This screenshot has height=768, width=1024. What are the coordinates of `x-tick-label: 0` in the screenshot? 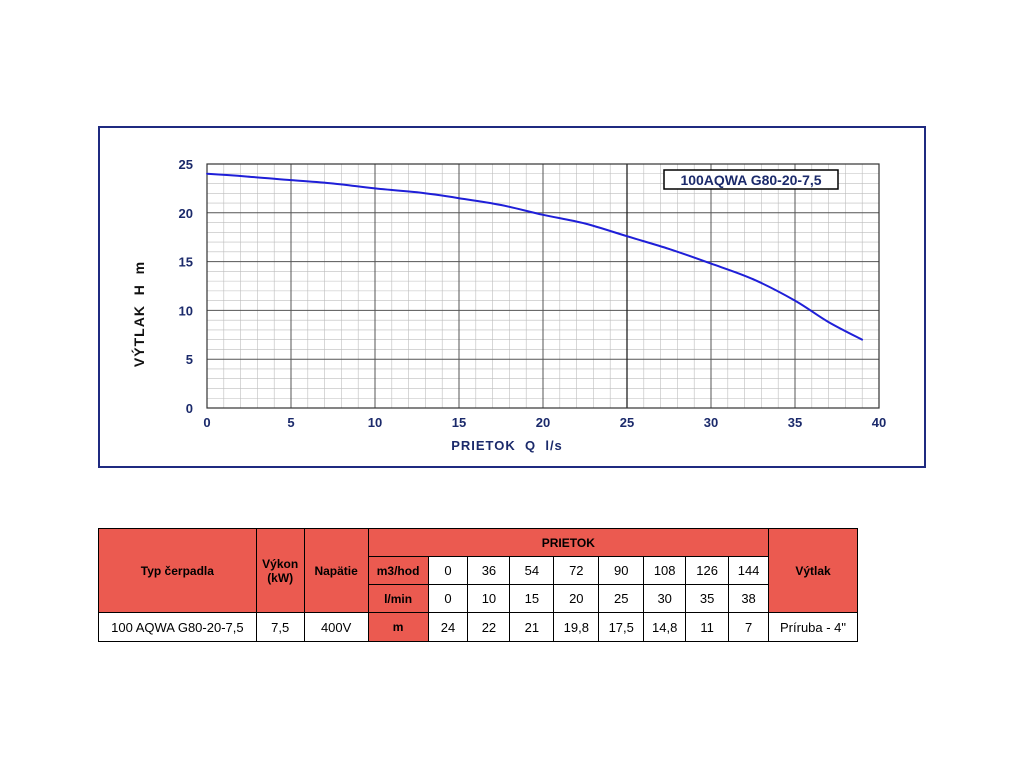 It's located at (206, 422).